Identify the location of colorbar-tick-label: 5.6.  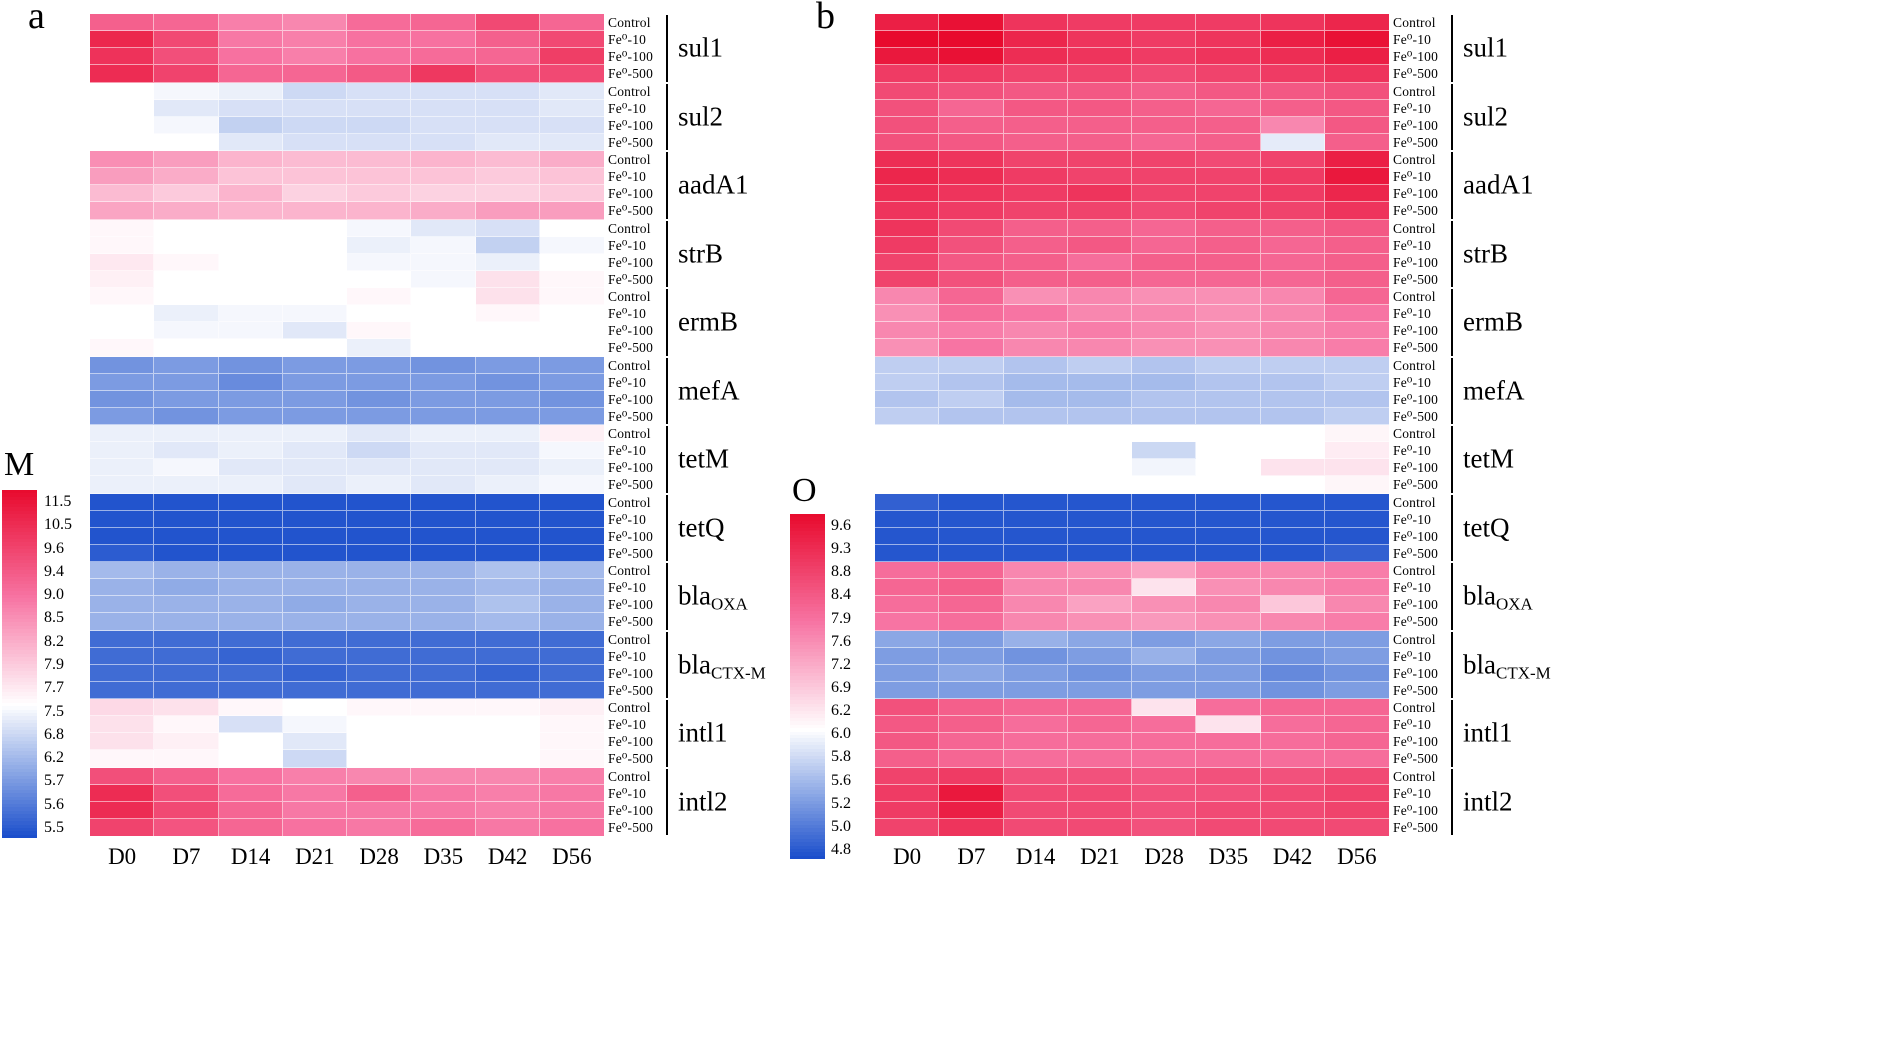
(54, 804).